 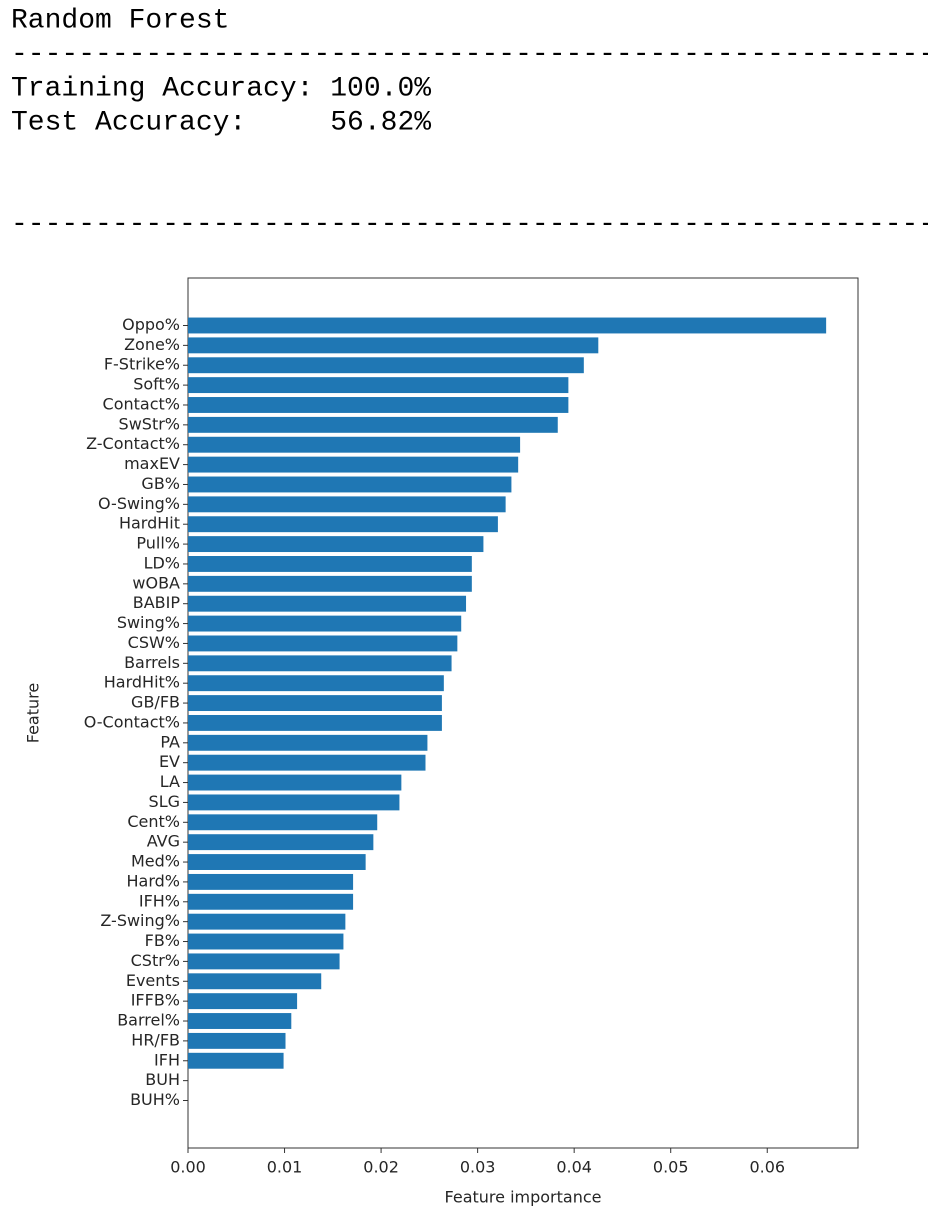 I want to click on y-tick-label: Zone%, so click(x=152, y=344).